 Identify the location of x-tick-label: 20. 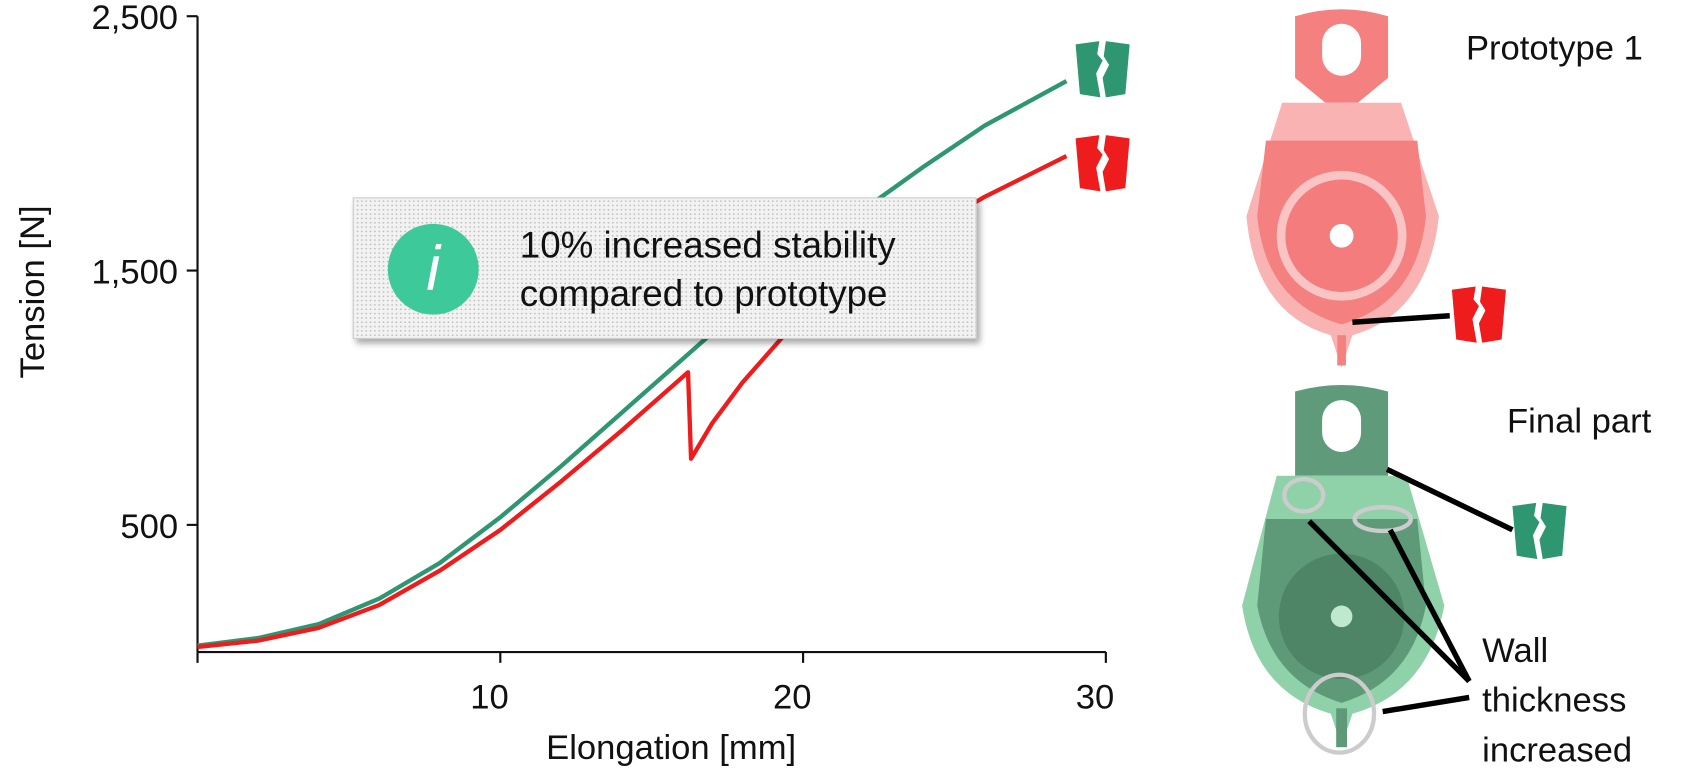
(792, 697).